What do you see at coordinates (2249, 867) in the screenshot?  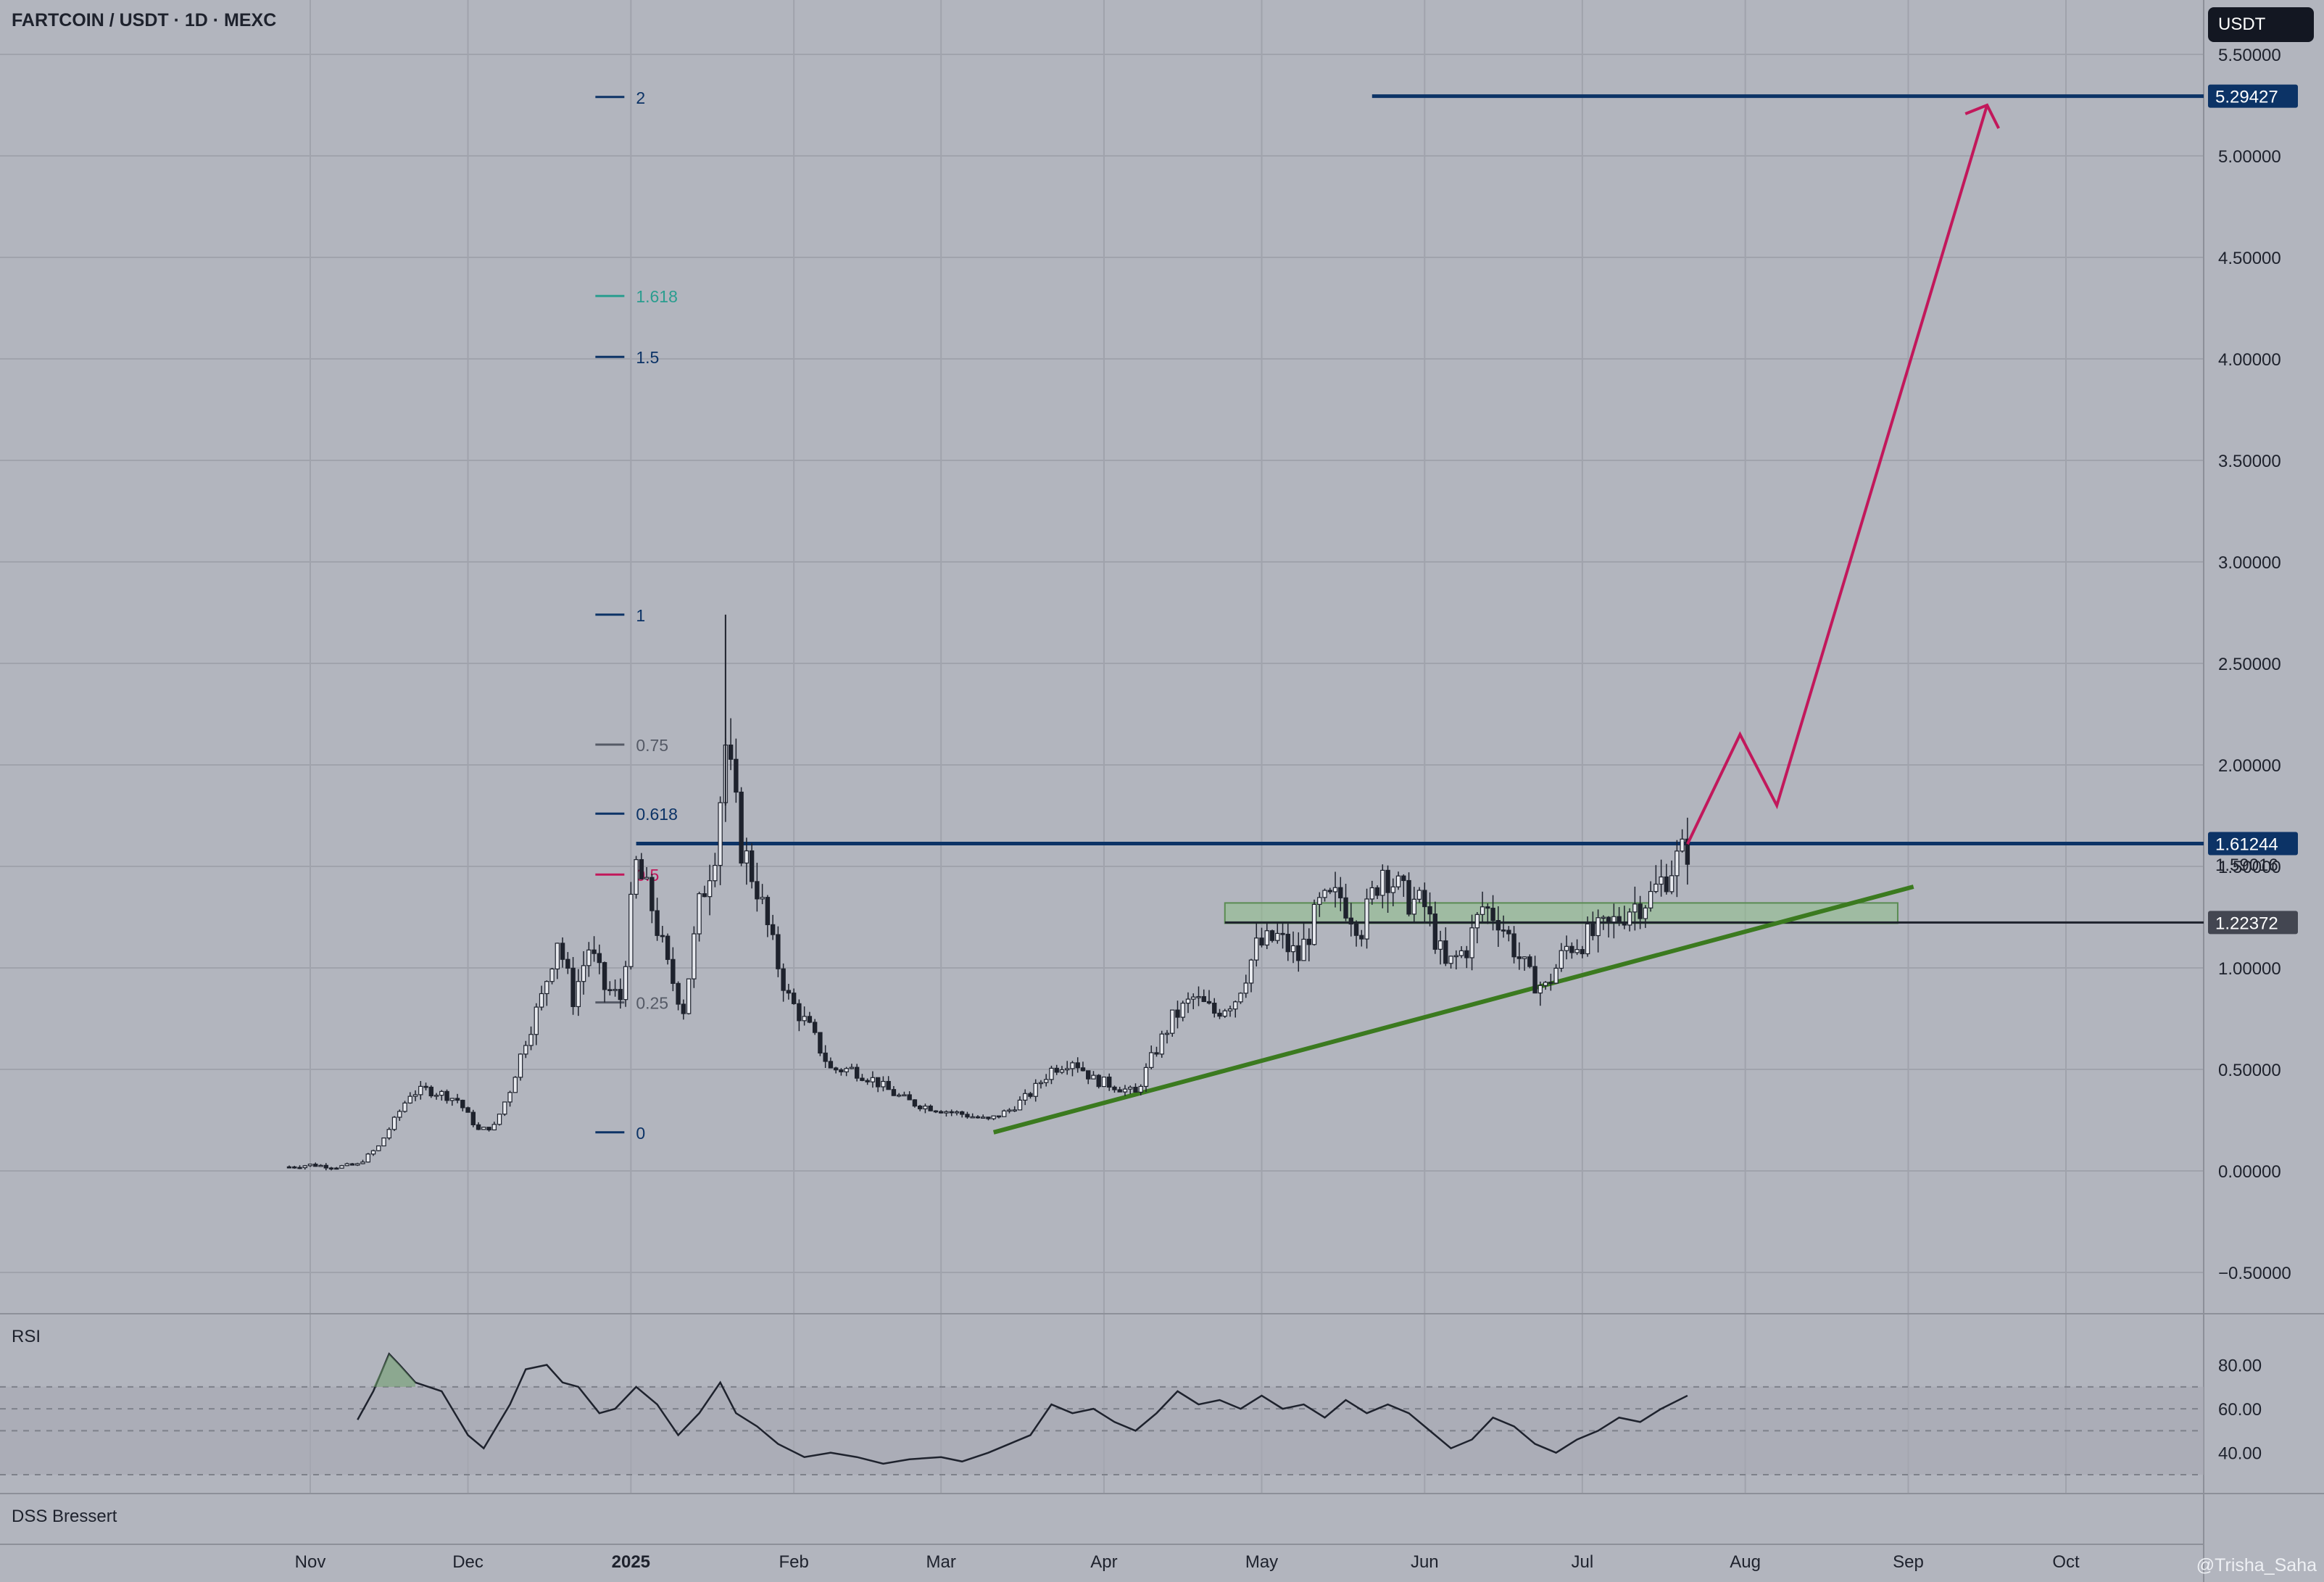 I see `price-axis-tick: 1.50000` at bounding box center [2249, 867].